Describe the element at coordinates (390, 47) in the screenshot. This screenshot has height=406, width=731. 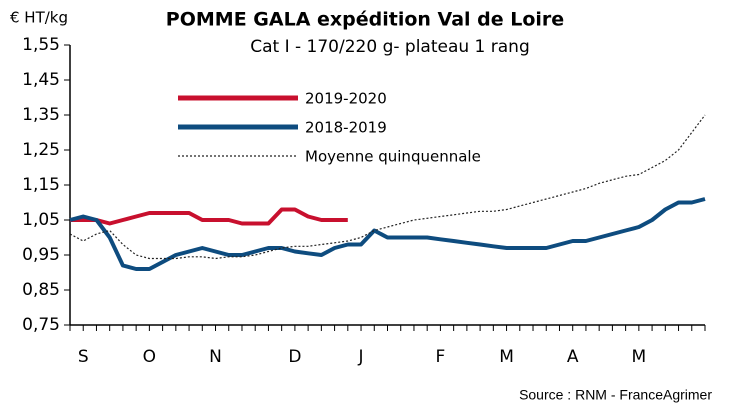
I see `chart-subtitle: Cat I - 170/220 g- plateau 1 rang` at that location.